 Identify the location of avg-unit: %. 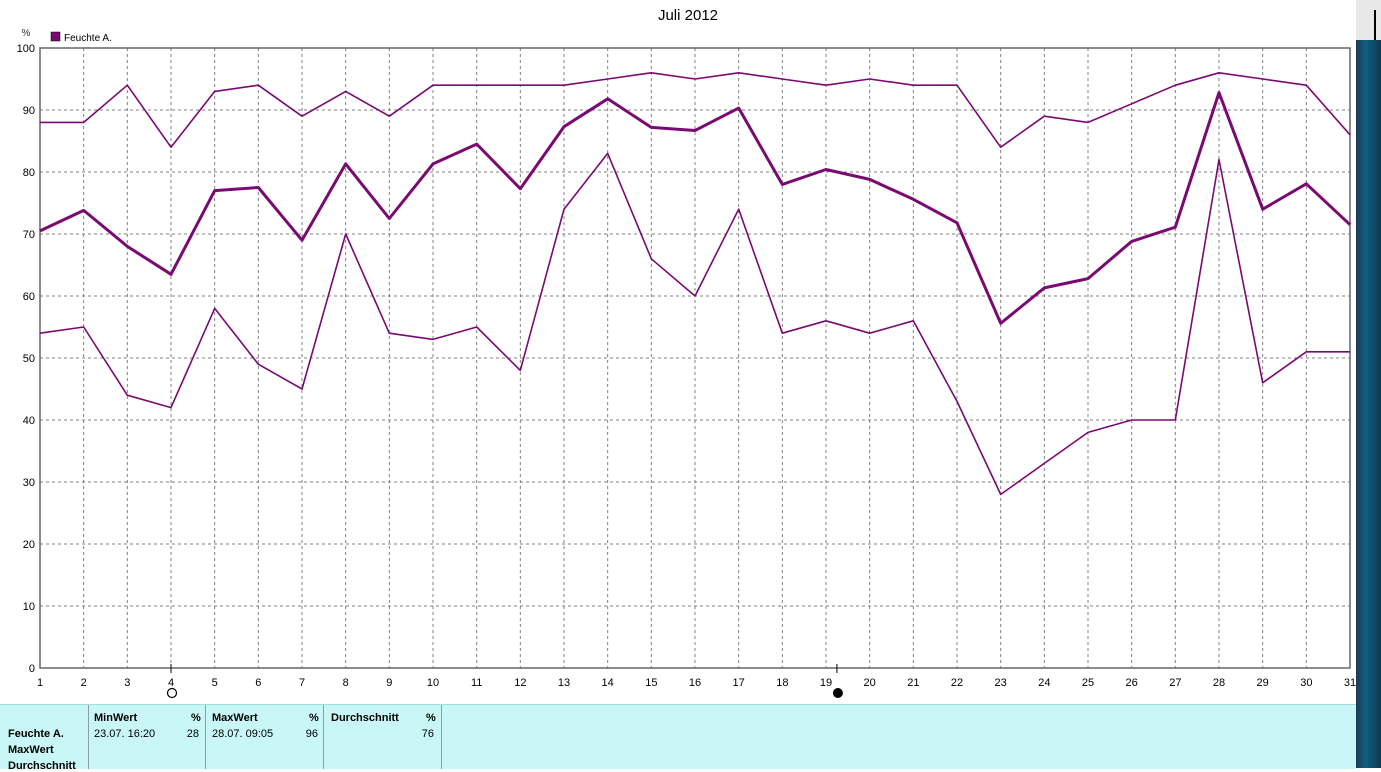
(431, 718).